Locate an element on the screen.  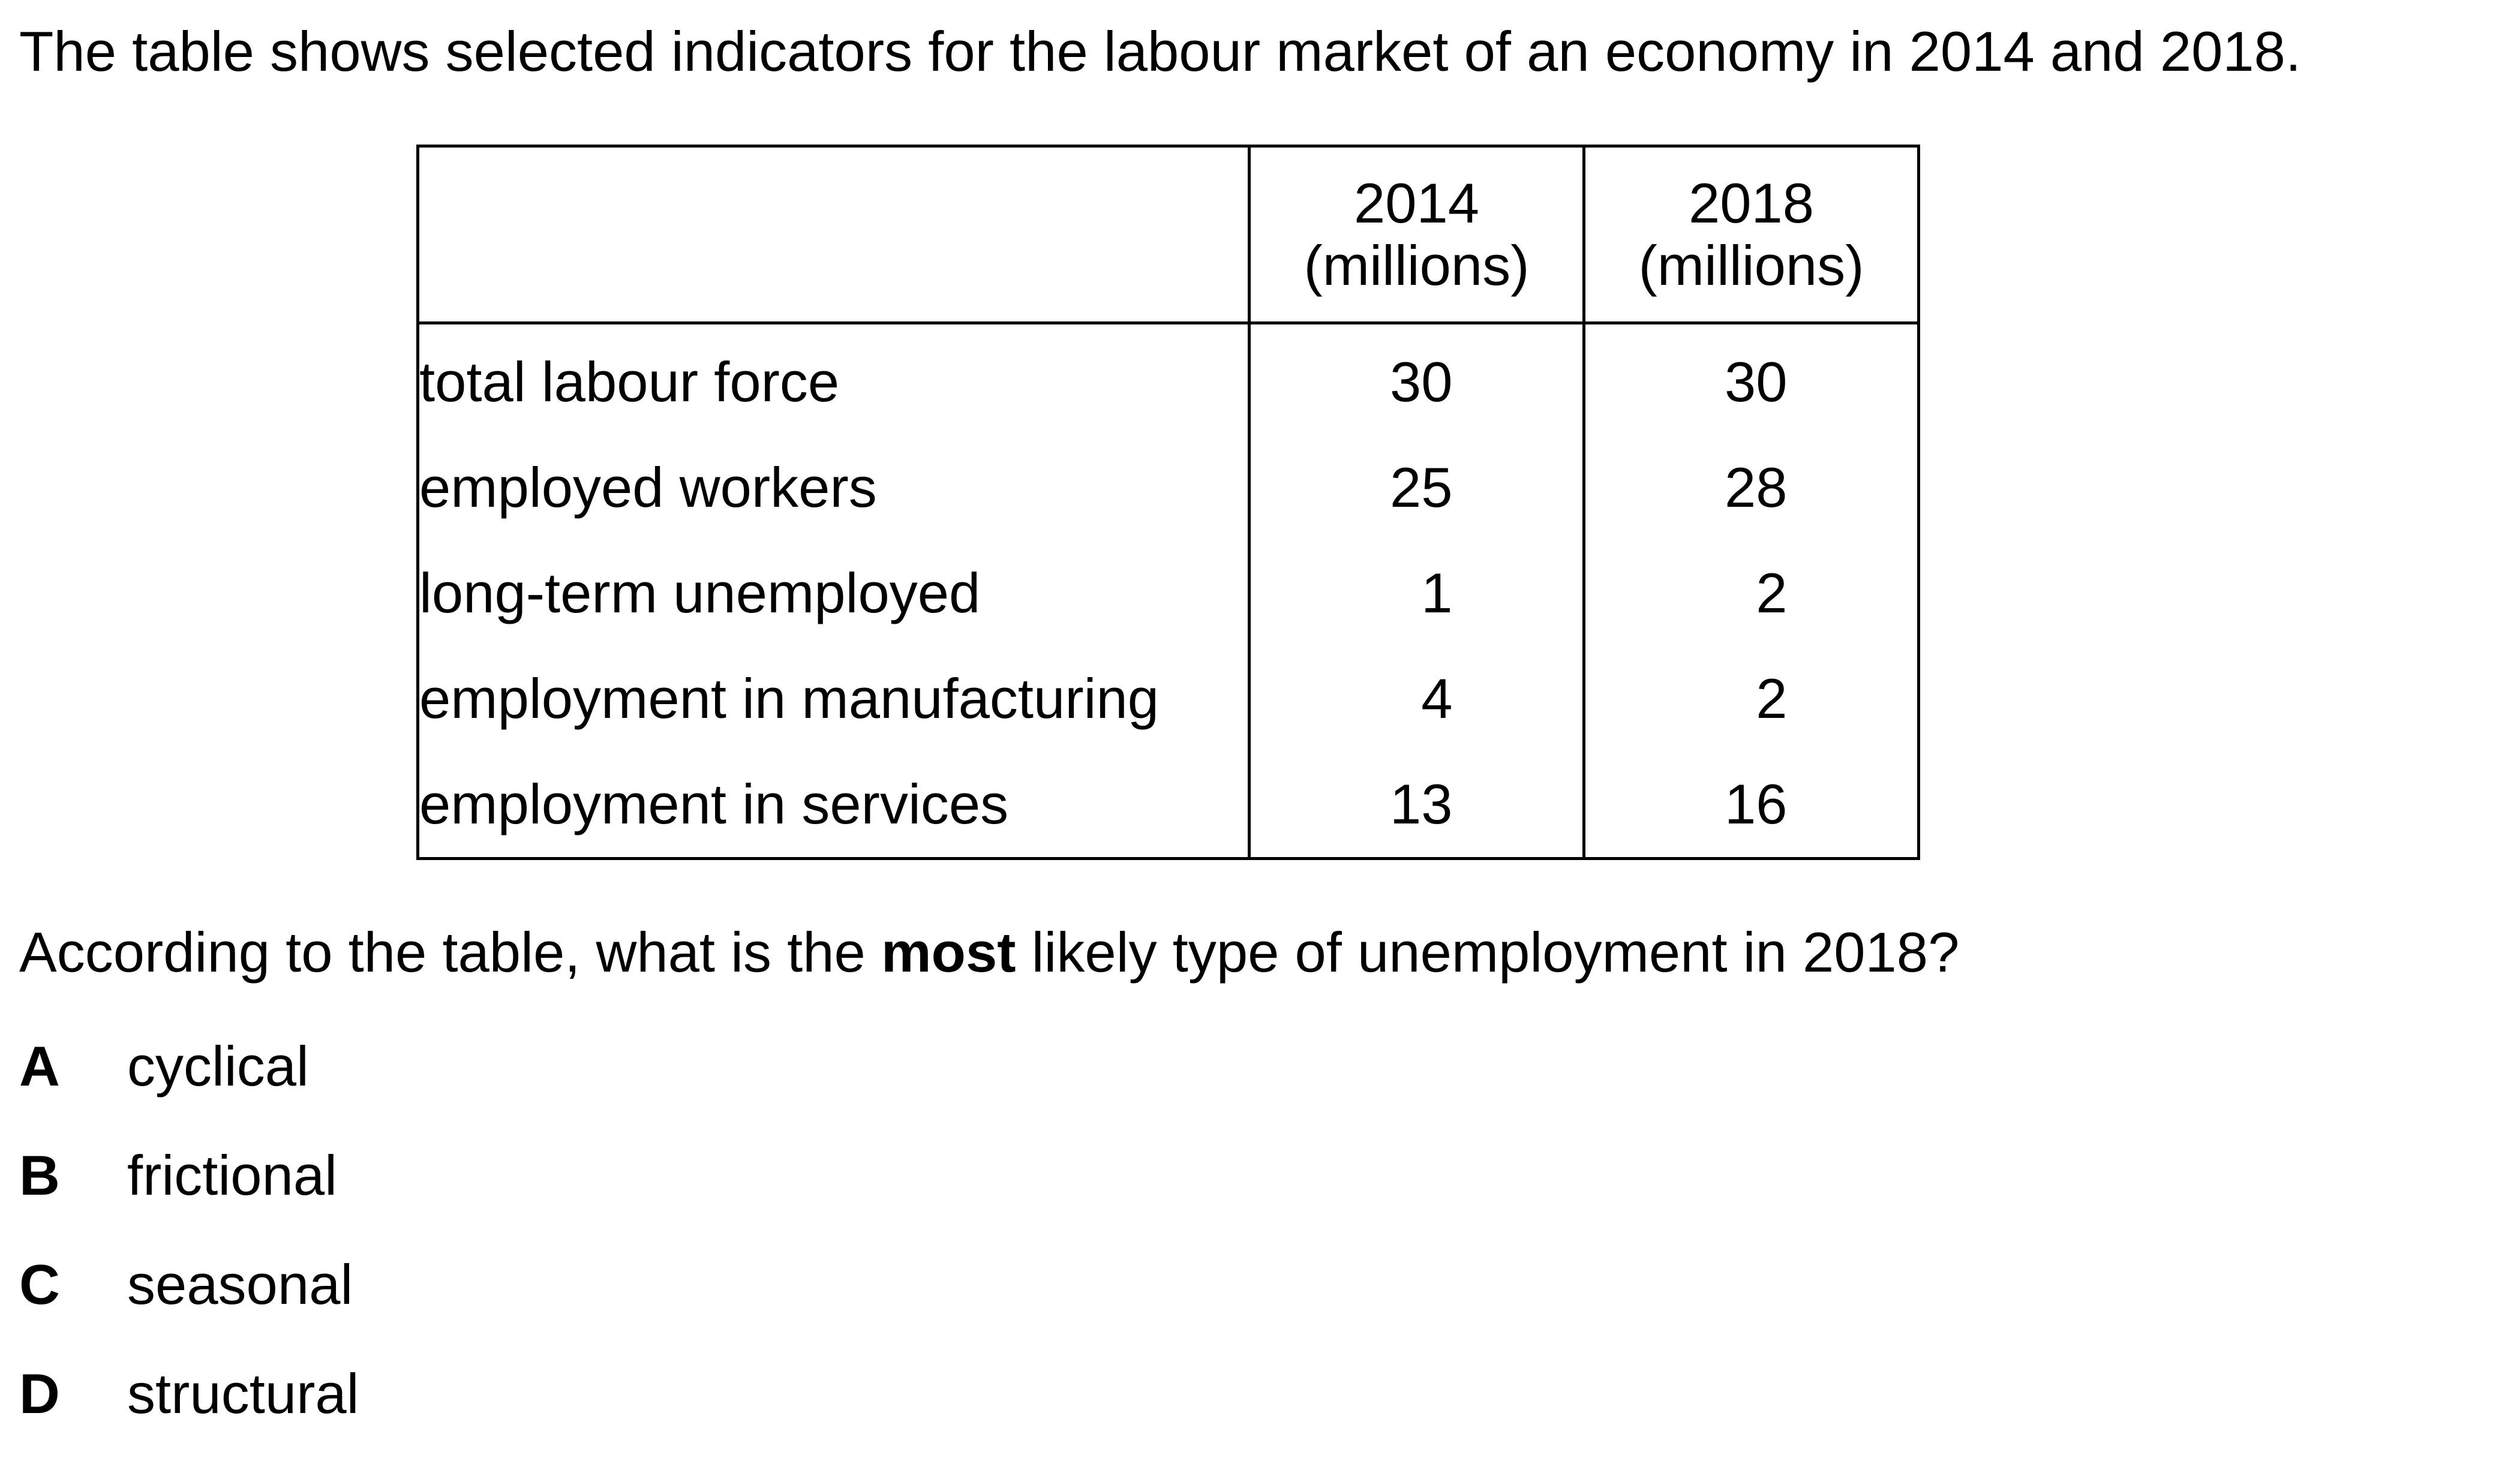
question-after: likely type of unemployment in 2018? is located at coordinates (1488, 952).